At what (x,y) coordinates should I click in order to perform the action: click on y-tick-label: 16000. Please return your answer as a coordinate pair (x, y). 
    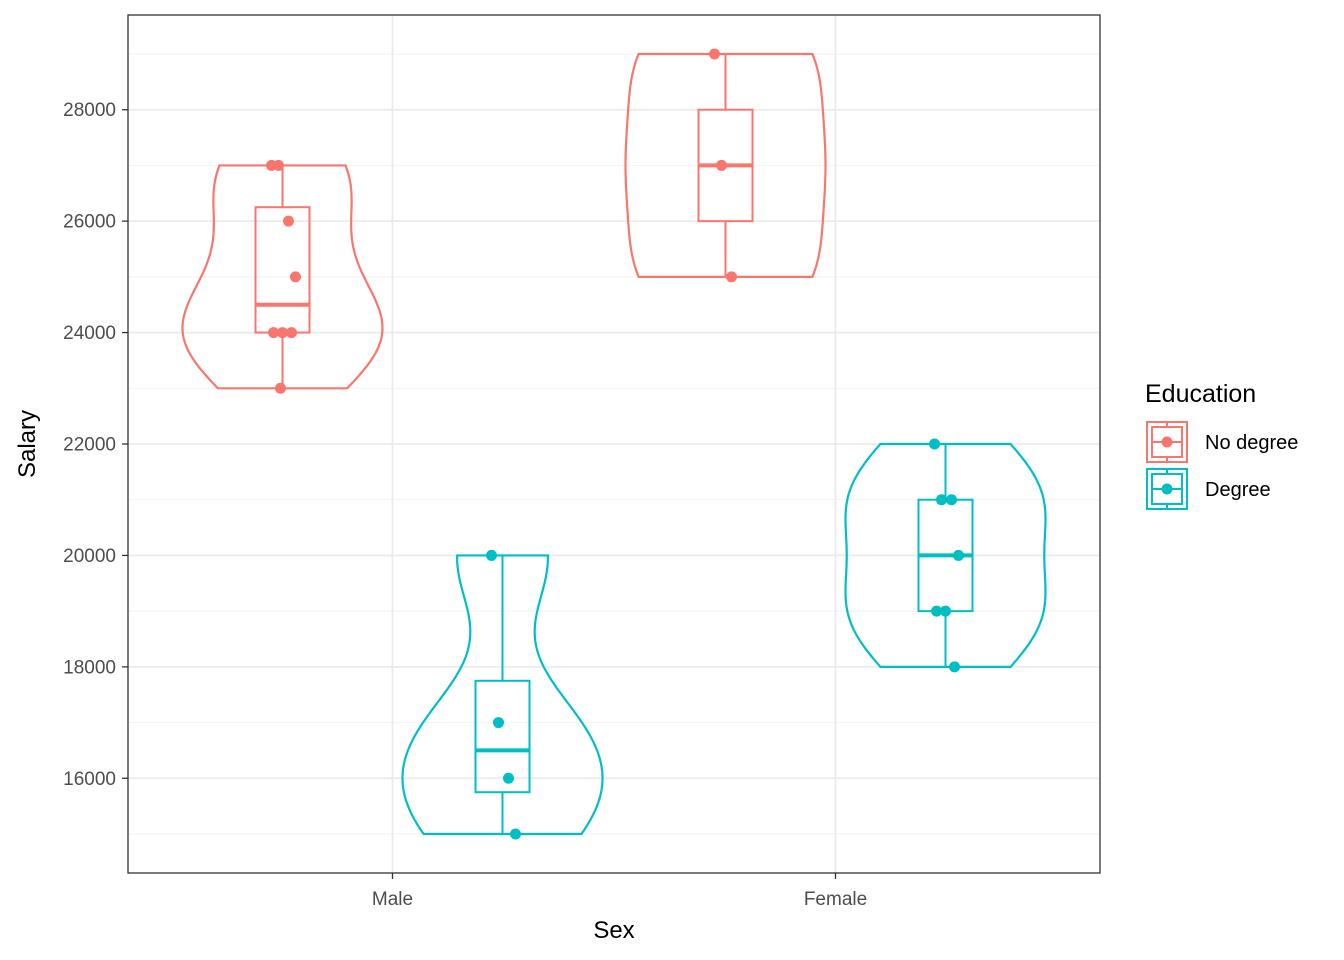
    Looking at the image, I should click on (89, 779).